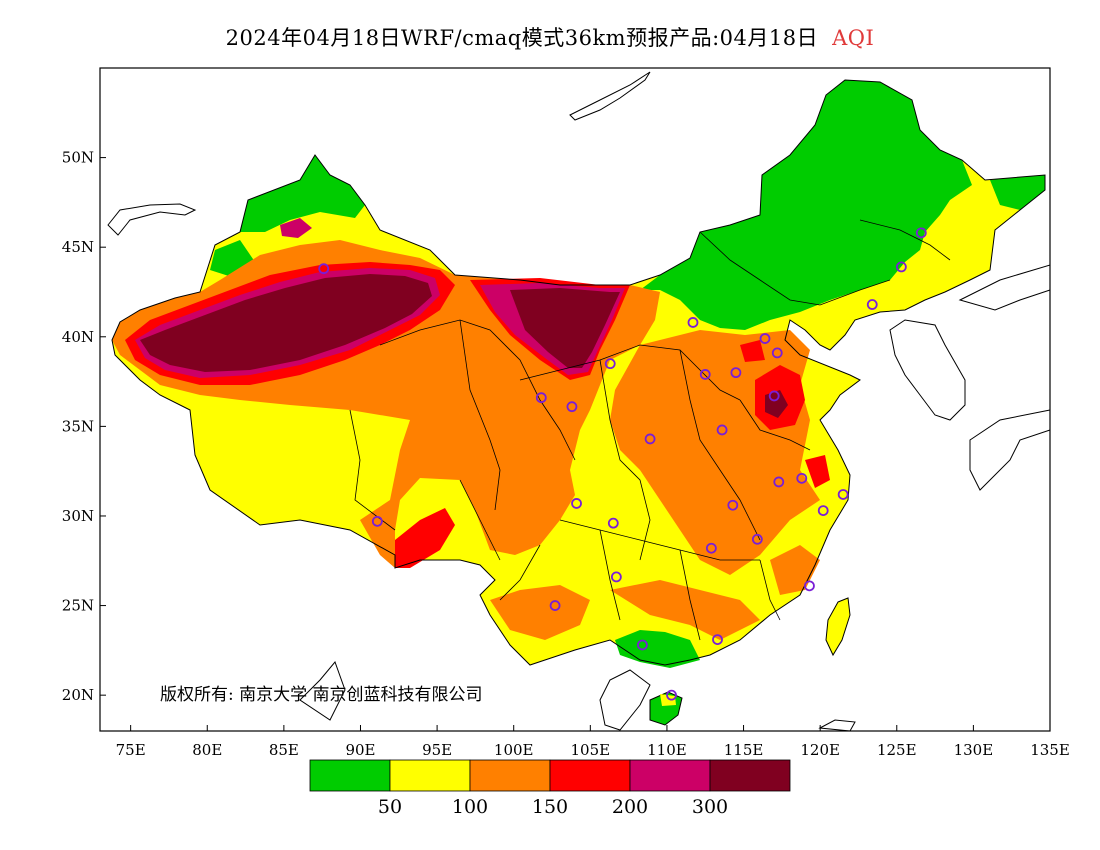  I want to click on zone-sensitive-south, so click(685, 610).